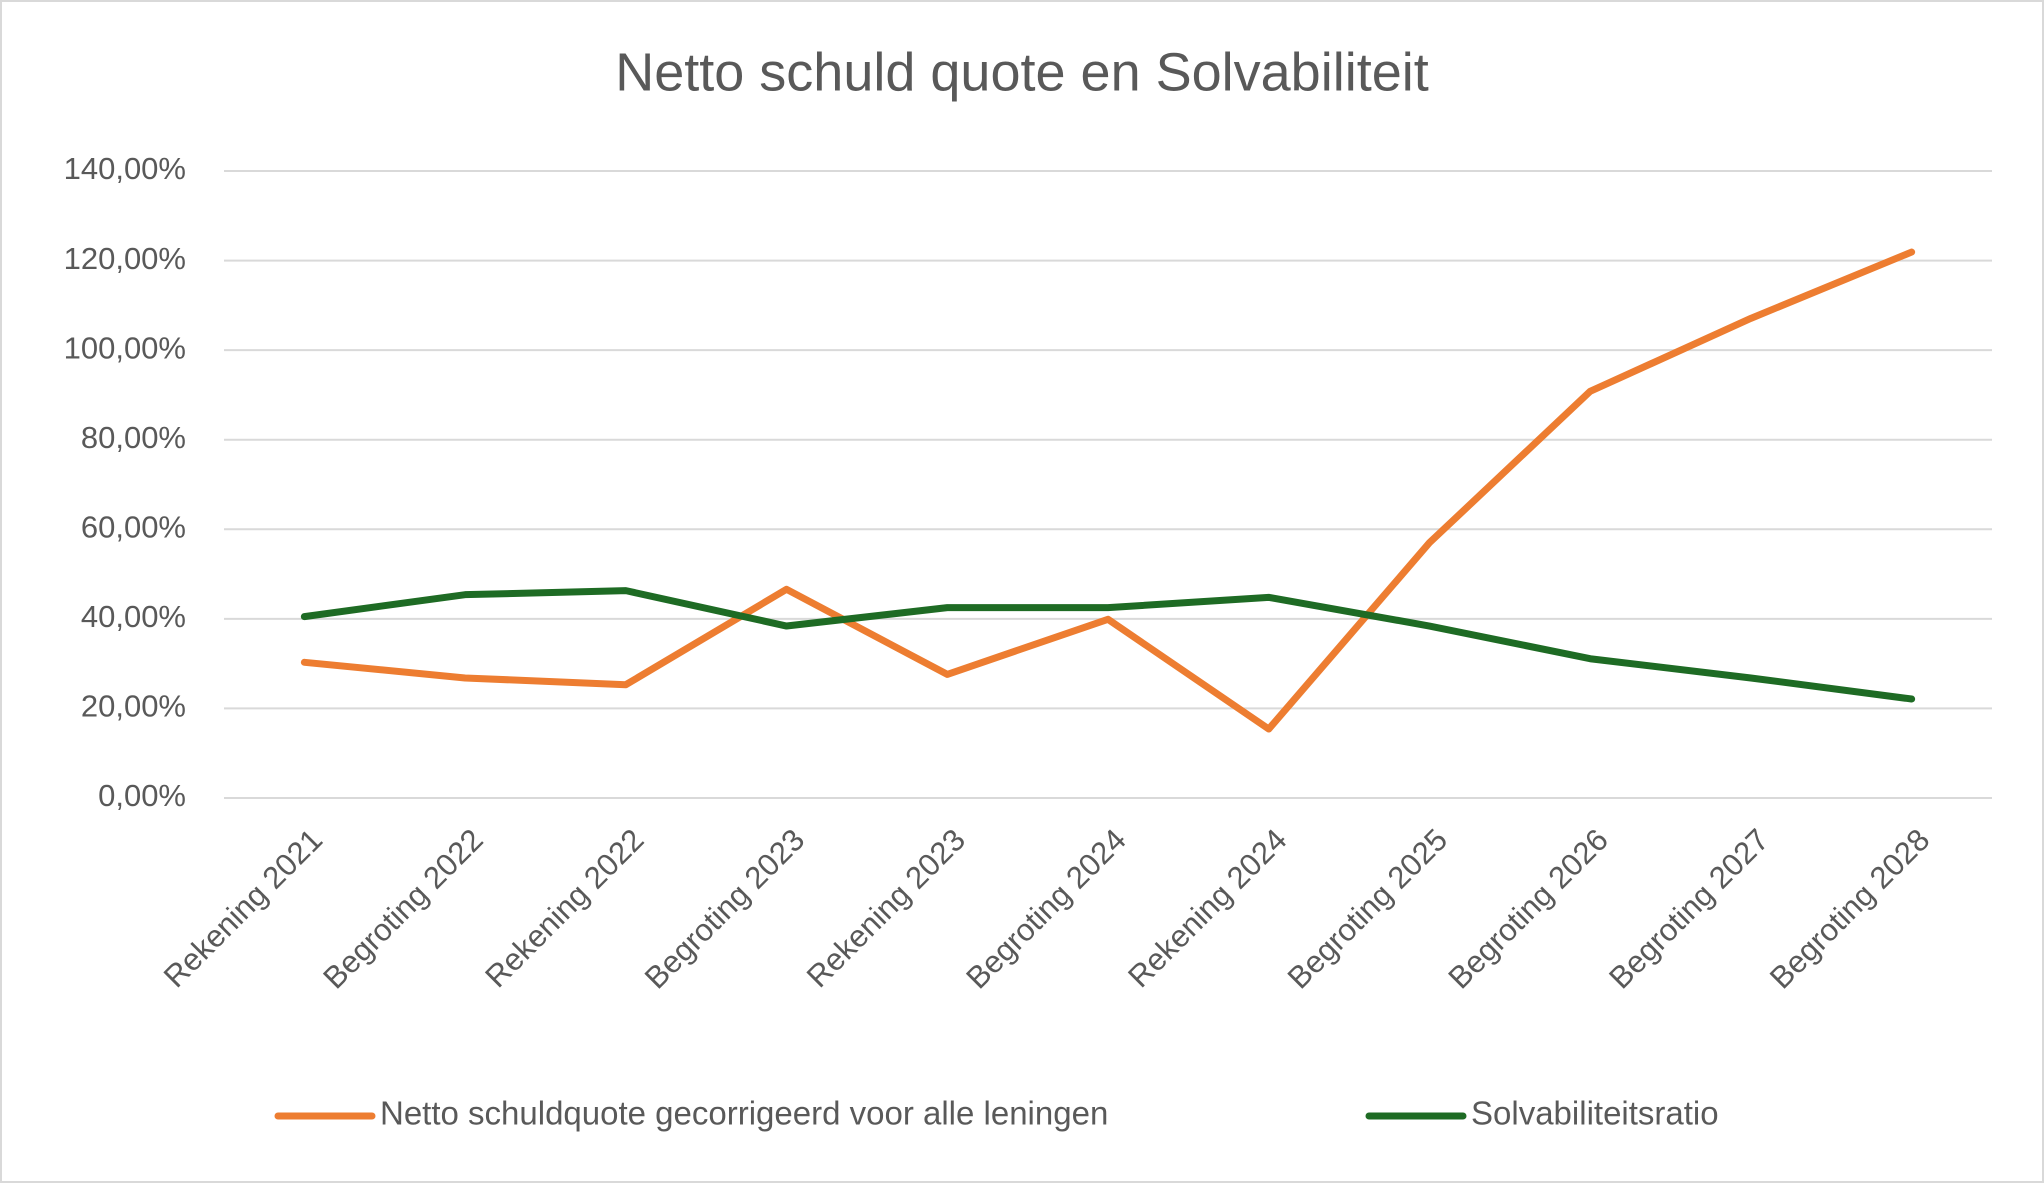 The width and height of the screenshot is (2044, 1183). Describe the element at coordinates (125, 168) in the screenshot. I see `y-tick-label: 140,00%` at that location.